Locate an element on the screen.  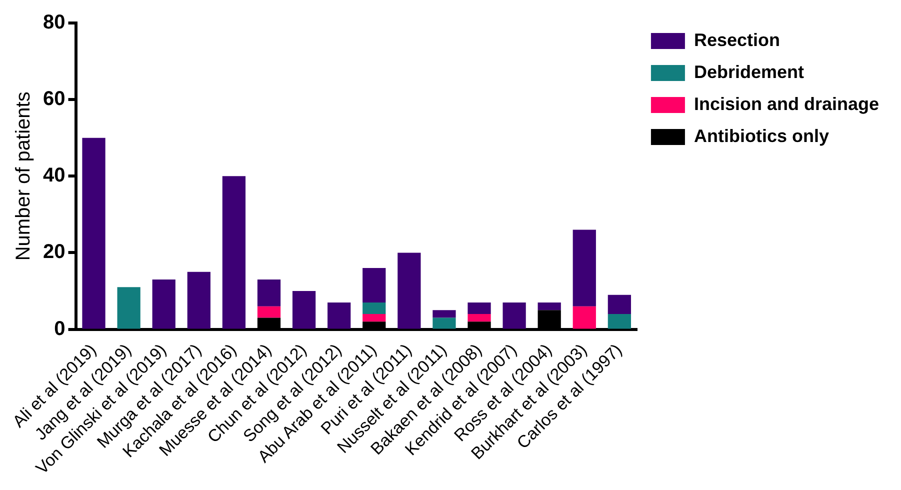
legend-label: Antibiotics only is located at coordinates (761, 136).